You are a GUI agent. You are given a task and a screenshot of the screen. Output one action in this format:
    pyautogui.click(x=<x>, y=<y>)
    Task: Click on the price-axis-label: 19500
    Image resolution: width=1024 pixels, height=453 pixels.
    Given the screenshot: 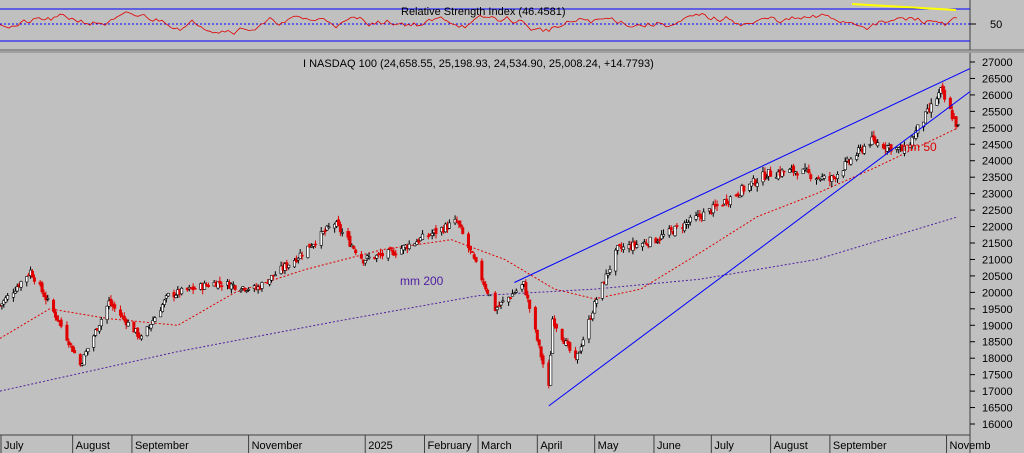 What is the action you would take?
    pyautogui.click(x=997, y=310)
    